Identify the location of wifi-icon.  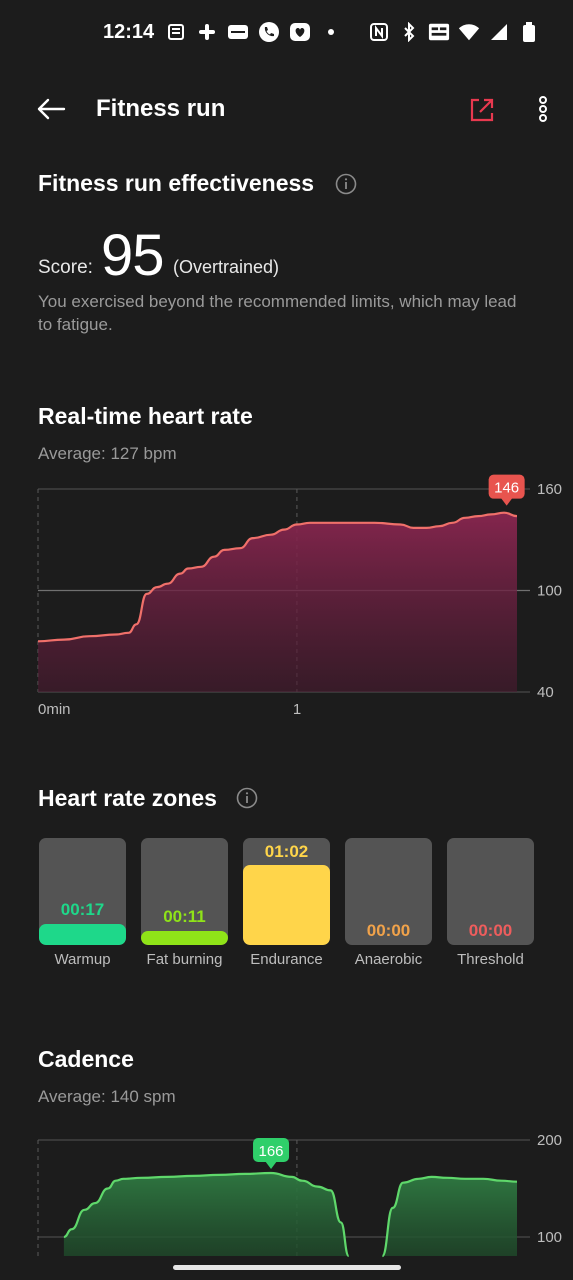
(469, 32).